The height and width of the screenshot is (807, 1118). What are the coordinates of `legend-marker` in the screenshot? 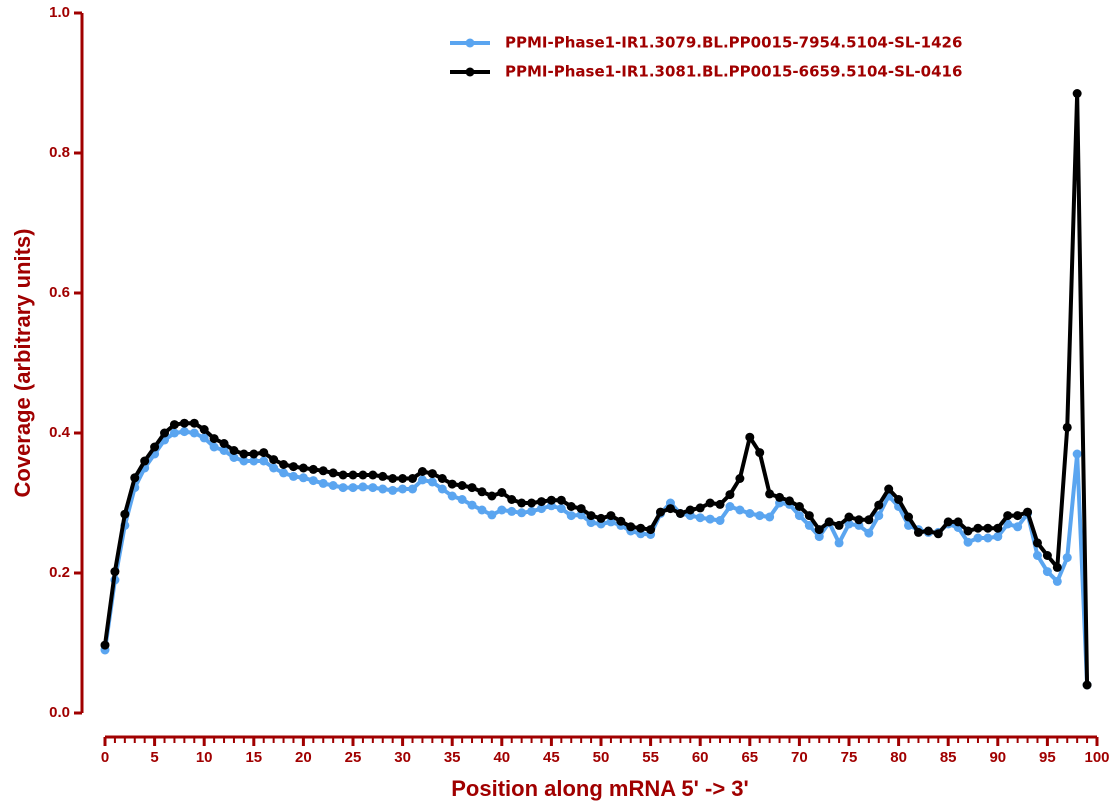 It's located at (470, 72).